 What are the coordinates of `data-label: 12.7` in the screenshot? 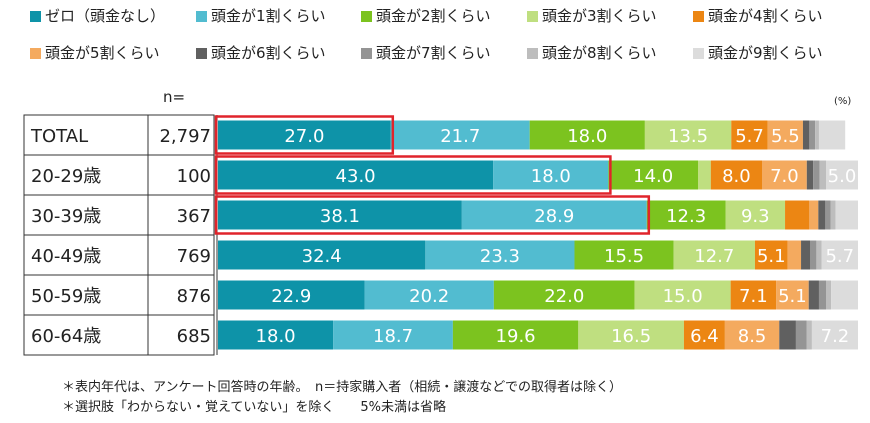 It's located at (714, 256).